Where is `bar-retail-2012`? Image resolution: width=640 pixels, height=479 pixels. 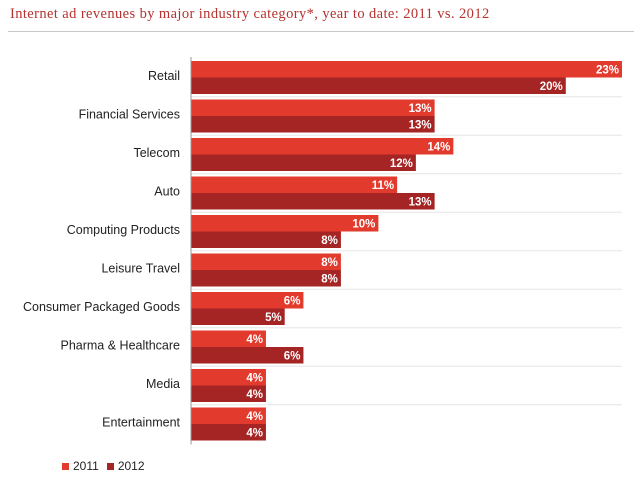 bar-retail-2012 is located at coordinates (378, 85).